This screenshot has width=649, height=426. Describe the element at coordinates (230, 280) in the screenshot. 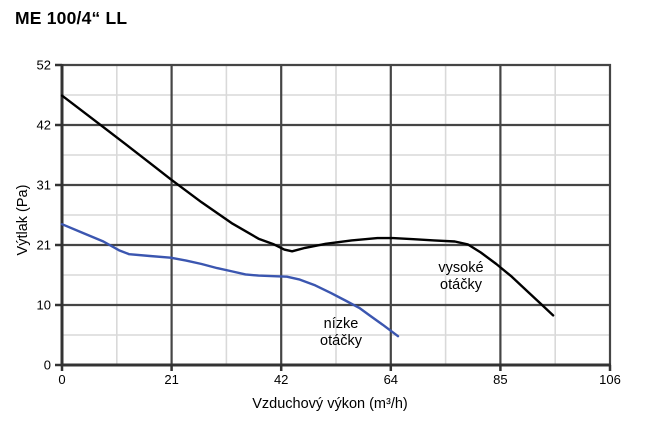

I see `curve-nizke-otacky` at that location.